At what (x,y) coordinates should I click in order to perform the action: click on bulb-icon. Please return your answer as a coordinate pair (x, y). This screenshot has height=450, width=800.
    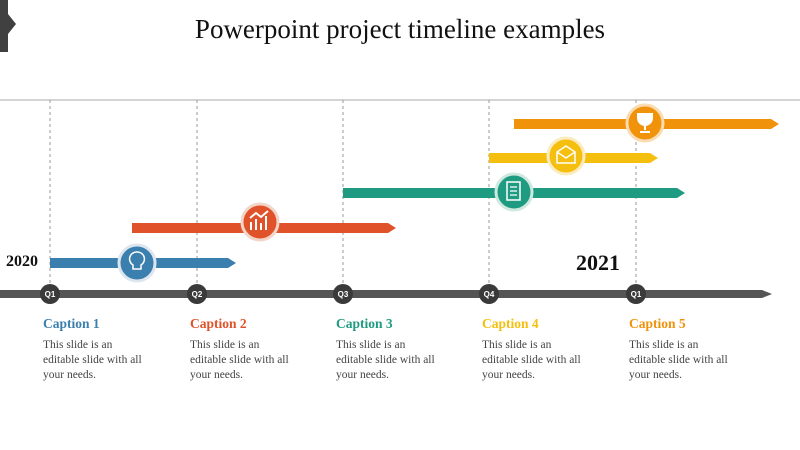
    Looking at the image, I should click on (137, 260).